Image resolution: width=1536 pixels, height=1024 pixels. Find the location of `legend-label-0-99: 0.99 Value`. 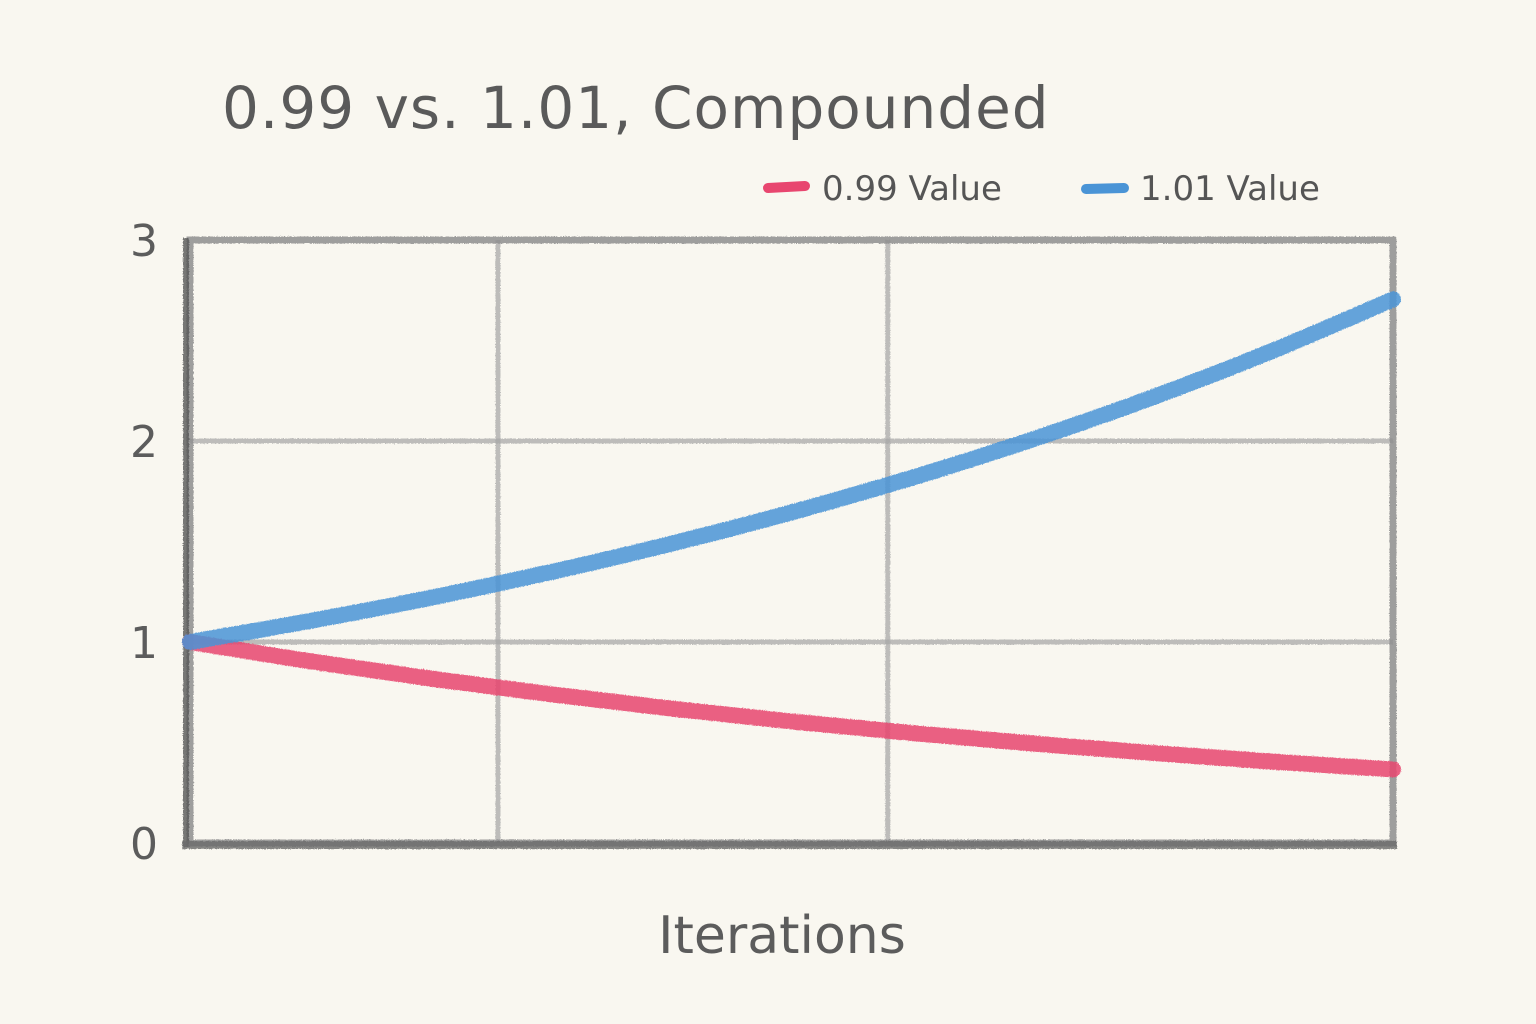

legend-label-0-99: 0.99 Value is located at coordinates (912, 189).